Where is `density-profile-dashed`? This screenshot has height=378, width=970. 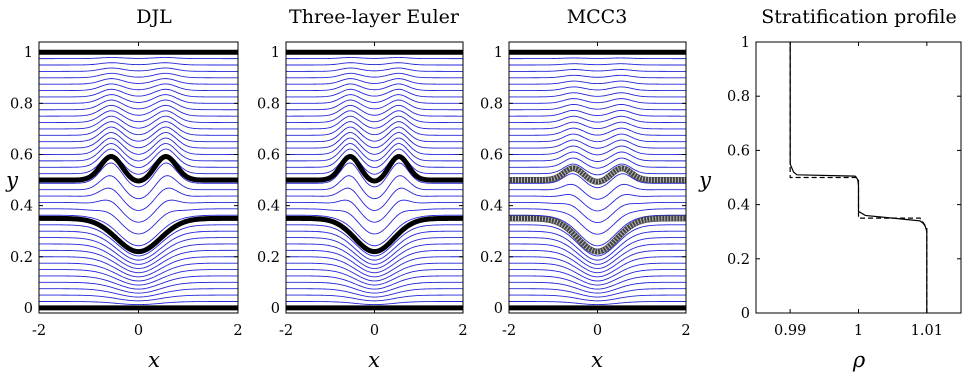 density-profile-dashed is located at coordinates (858, 177).